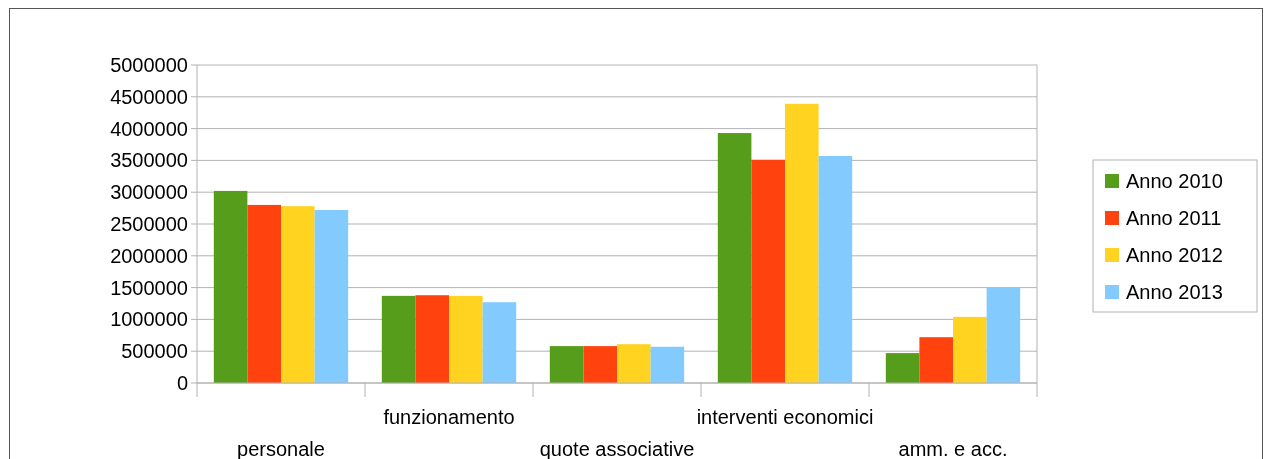 This screenshot has width=1265, height=459. Describe the element at coordinates (149, 319) in the screenshot. I see `y-tick-label: 1000000` at that location.